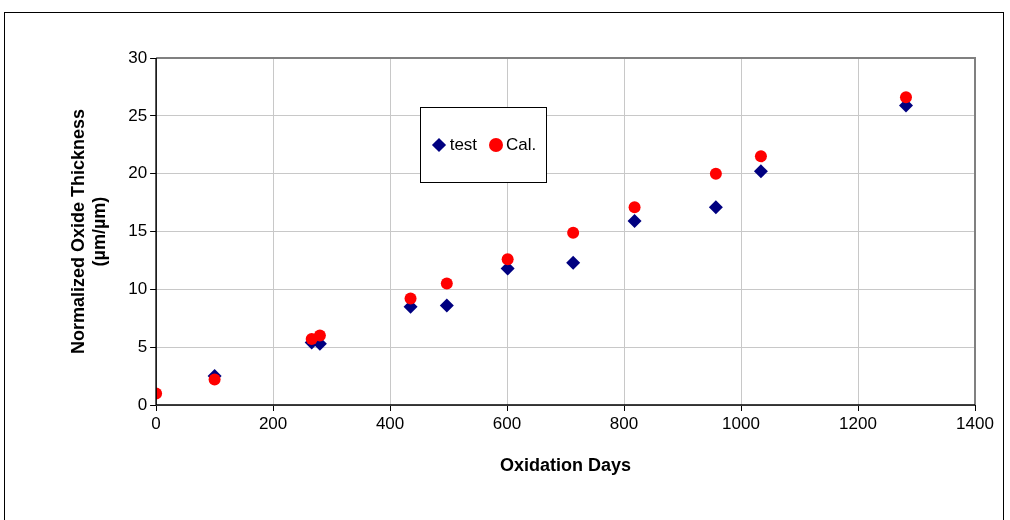 The height and width of the screenshot is (520, 1010). Describe the element at coordinates (975, 423) in the screenshot. I see `x-tick-label: 1400` at that location.